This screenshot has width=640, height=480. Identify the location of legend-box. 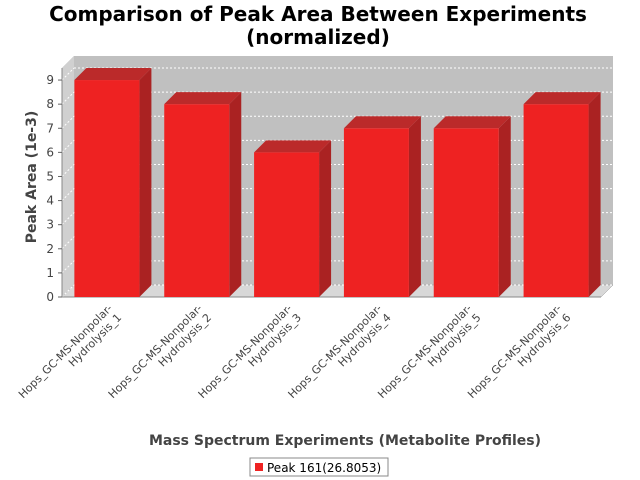
(319, 467).